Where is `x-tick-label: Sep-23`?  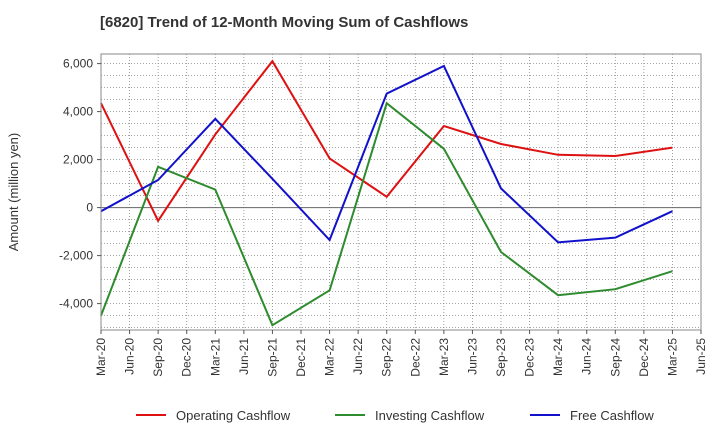 x-tick-label: Sep-23 is located at coordinates (501, 357).